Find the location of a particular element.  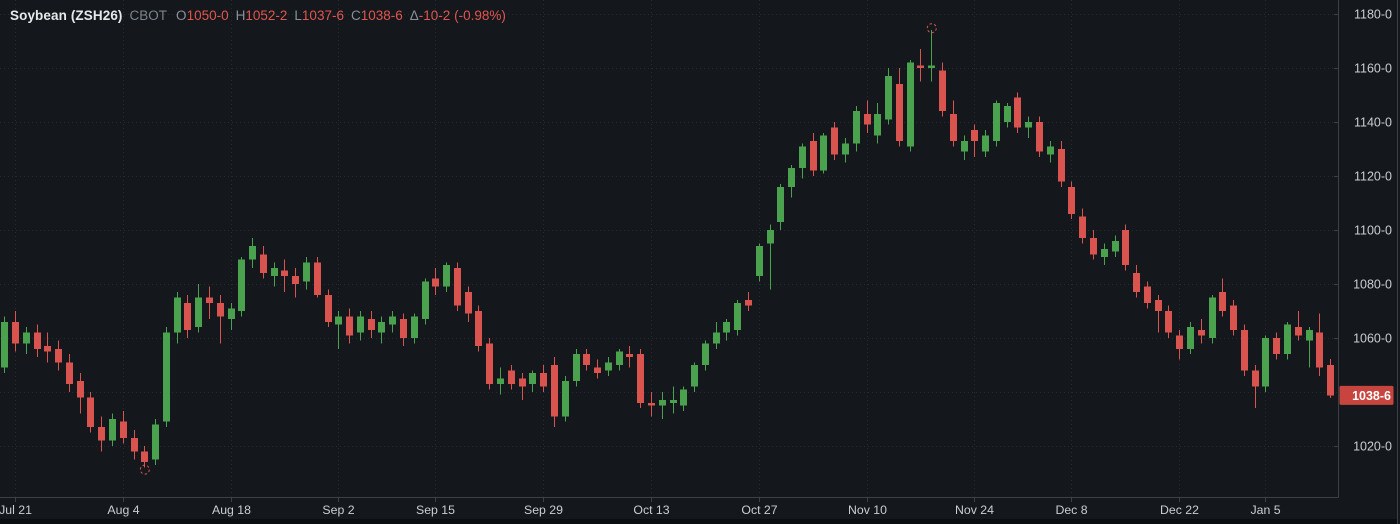

price-axis-label: 1180-0 is located at coordinates (1373, 14).